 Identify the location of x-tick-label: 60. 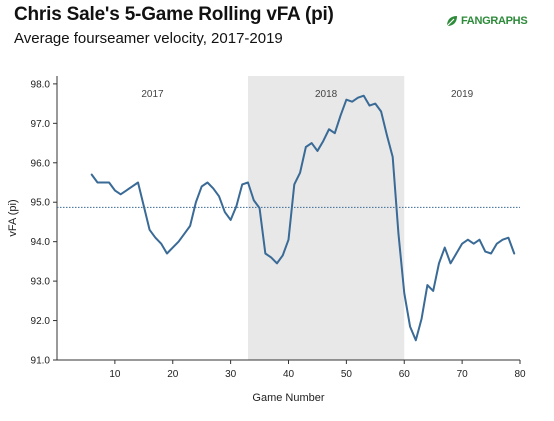
(405, 374).